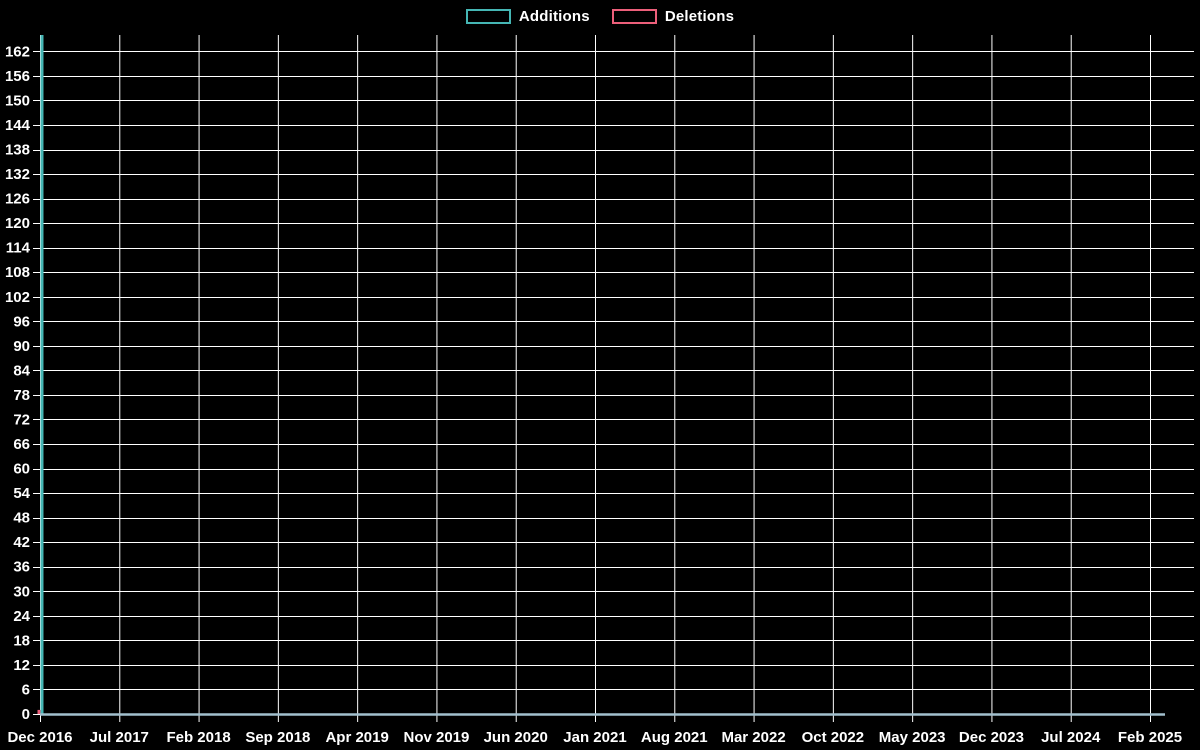  What do you see at coordinates (21, 518) in the screenshot?
I see `svg-text: 48` at bounding box center [21, 518].